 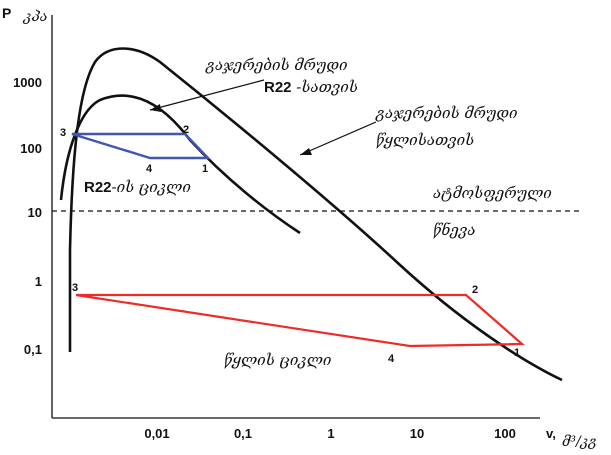 I want to click on r22-curve-label-bold: R22, so click(x=278, y=87).